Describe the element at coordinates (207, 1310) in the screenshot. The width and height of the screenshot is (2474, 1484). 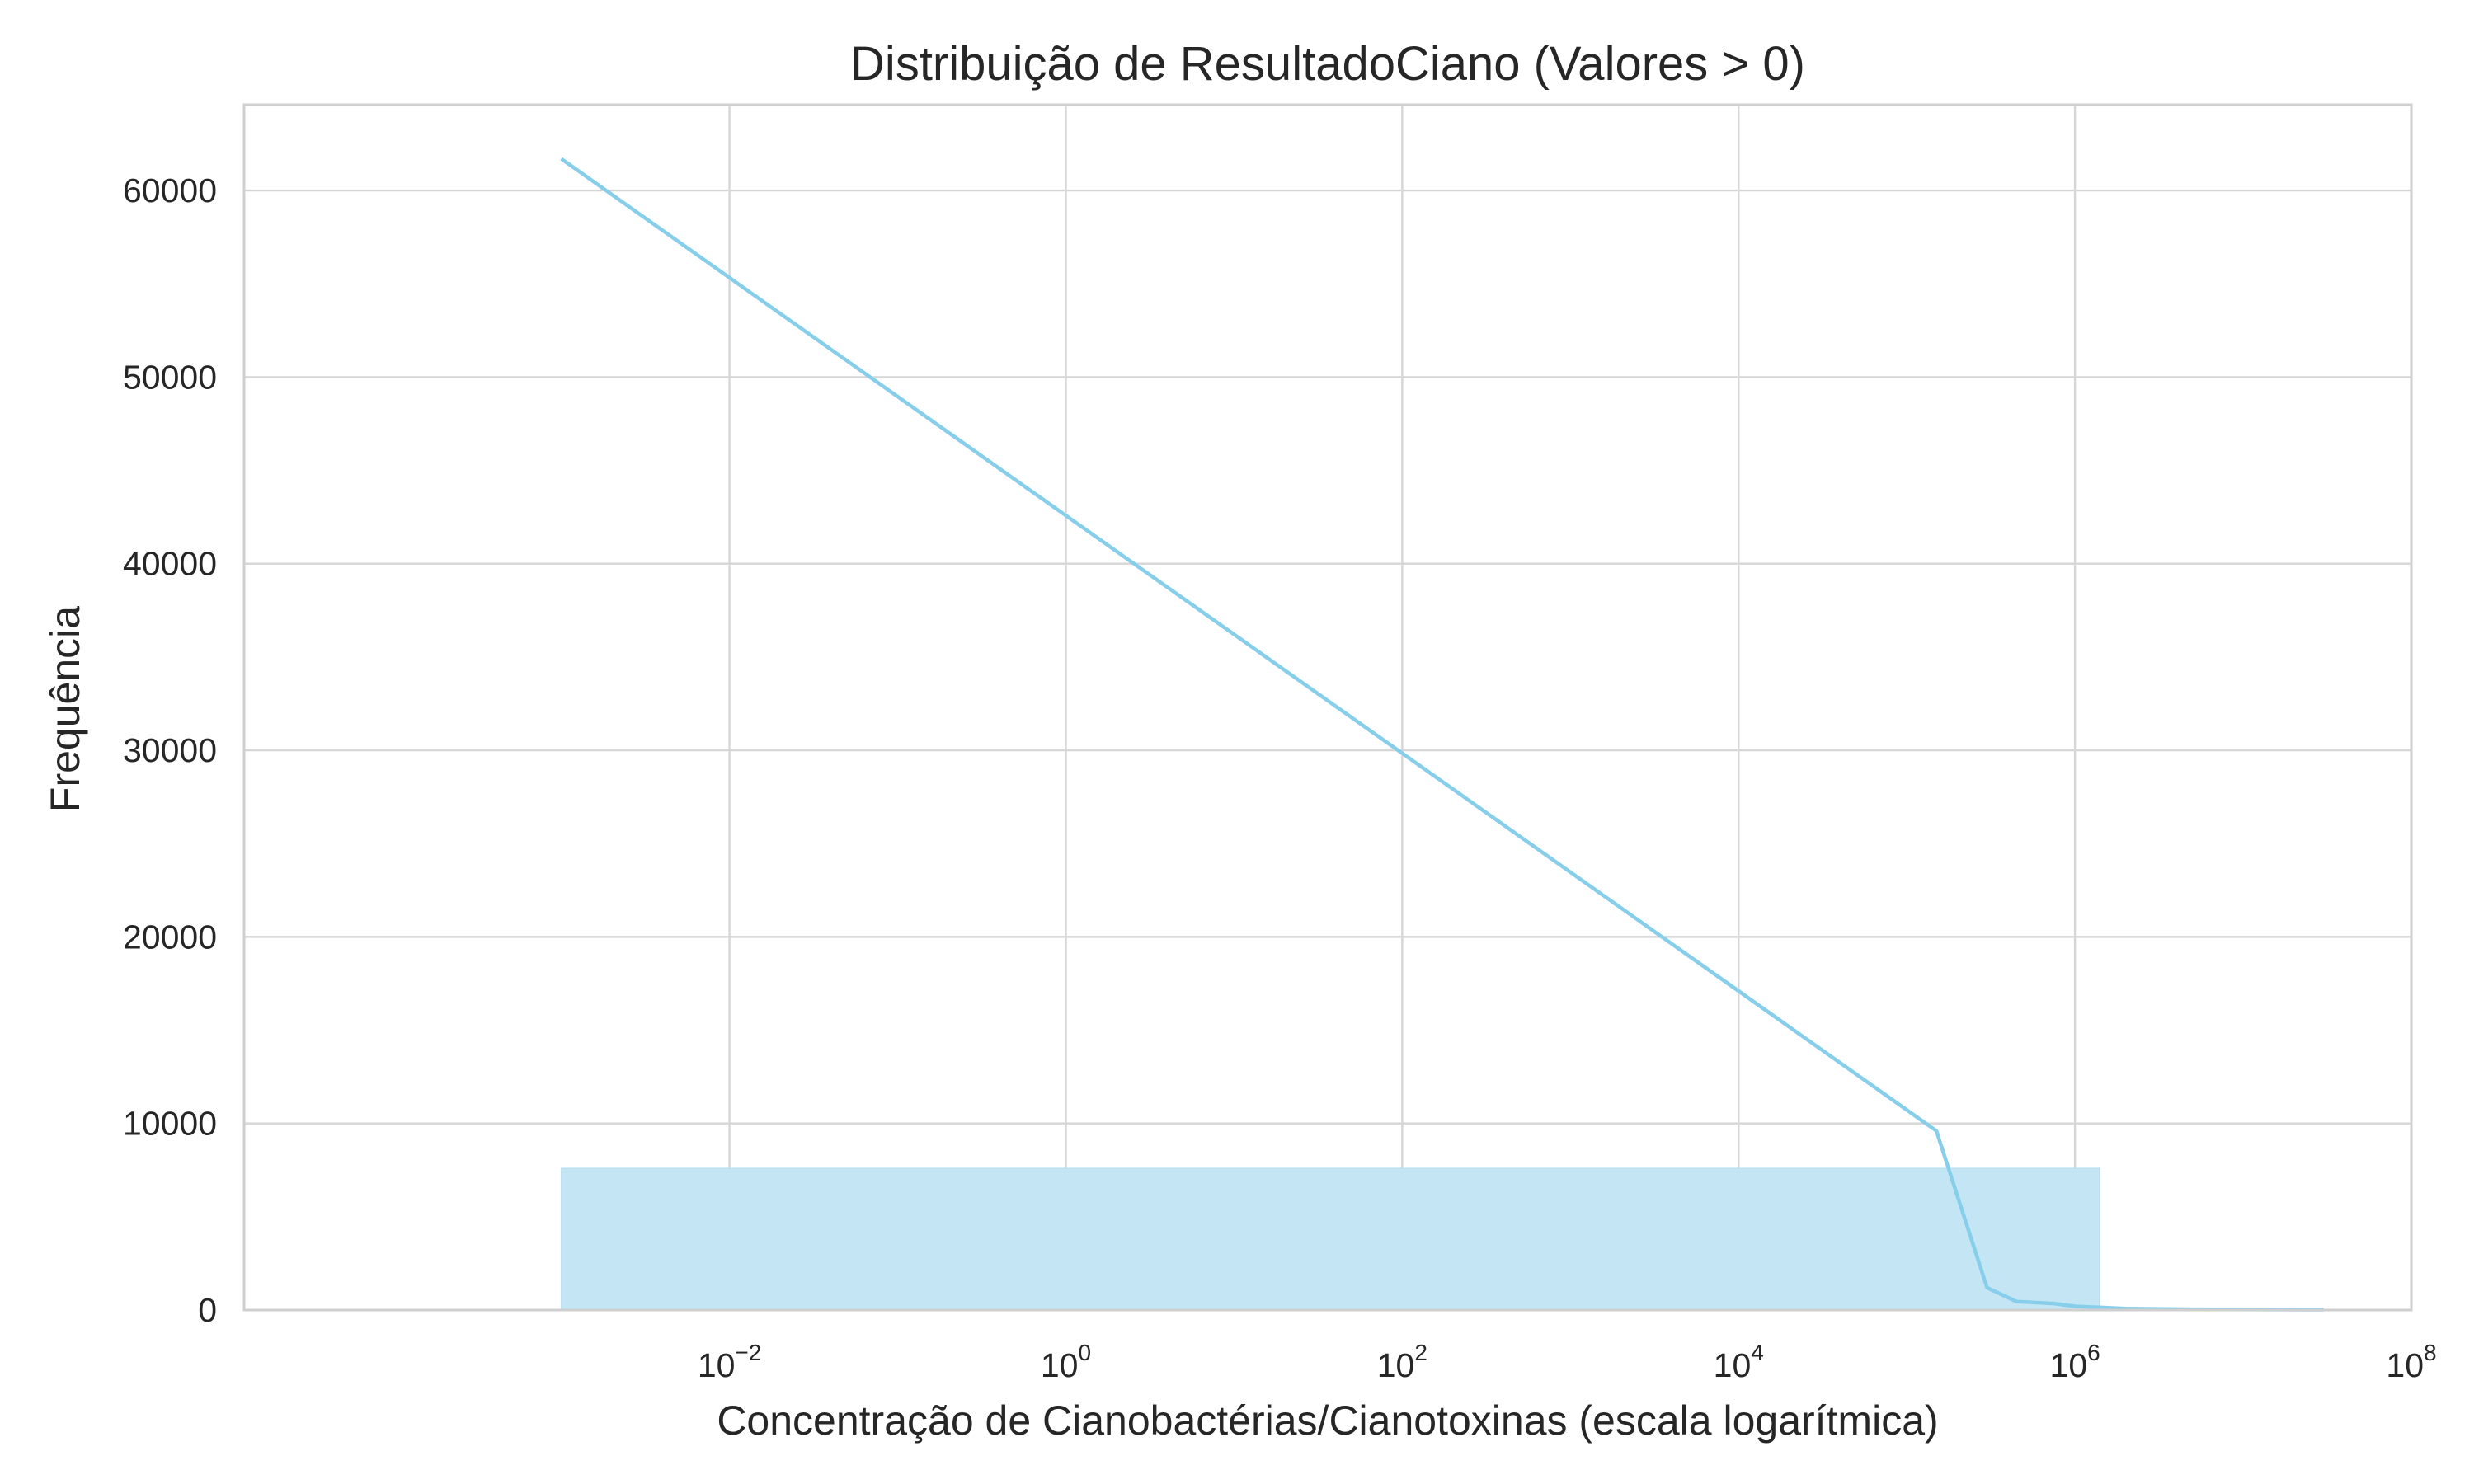
I see `y-tick-label-0: 0` at that location.